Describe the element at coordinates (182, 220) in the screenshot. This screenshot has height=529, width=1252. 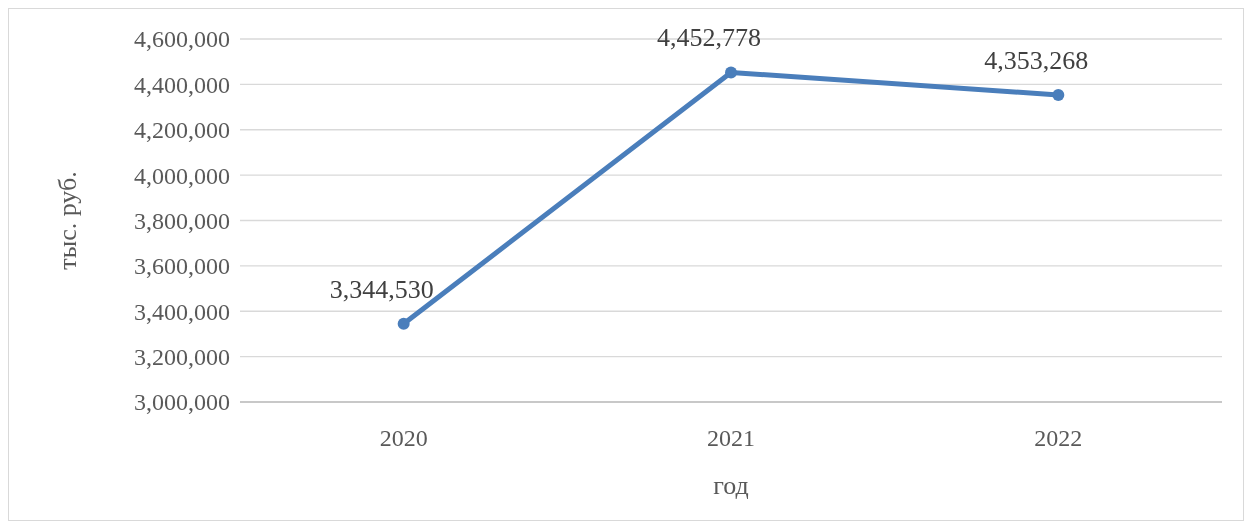
I see `y-tick-label: 3,800,000` at that location.